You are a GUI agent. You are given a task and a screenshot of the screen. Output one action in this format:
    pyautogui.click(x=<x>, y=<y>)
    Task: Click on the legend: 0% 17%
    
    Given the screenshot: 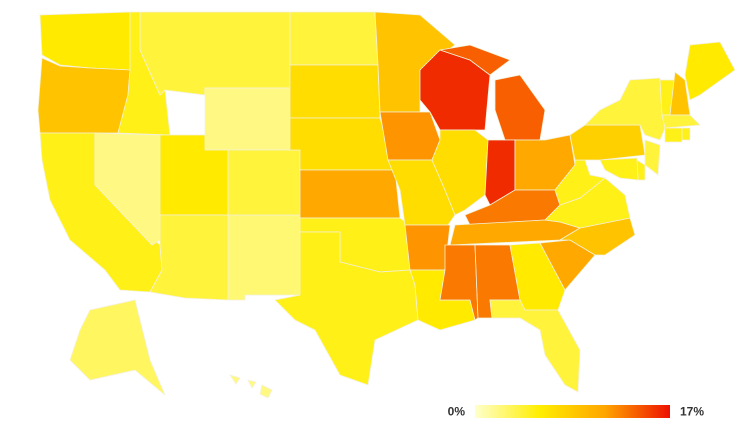 What is the action you would take?
    pyautogui.click(x=576, y=412)
    